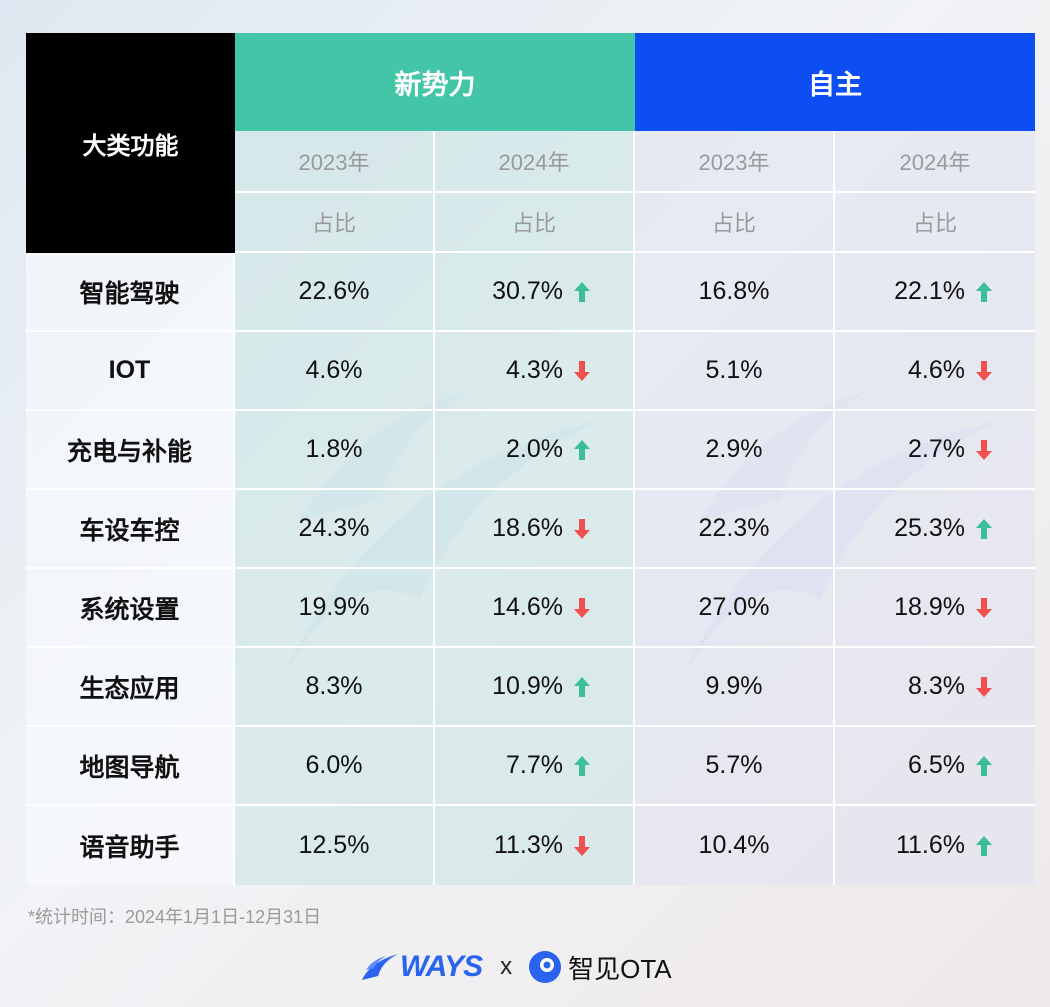 Image resolution: width=1050 pixels, height=1007 pixels. I want to click on table-cell: 6.0%, so click(335, 766).